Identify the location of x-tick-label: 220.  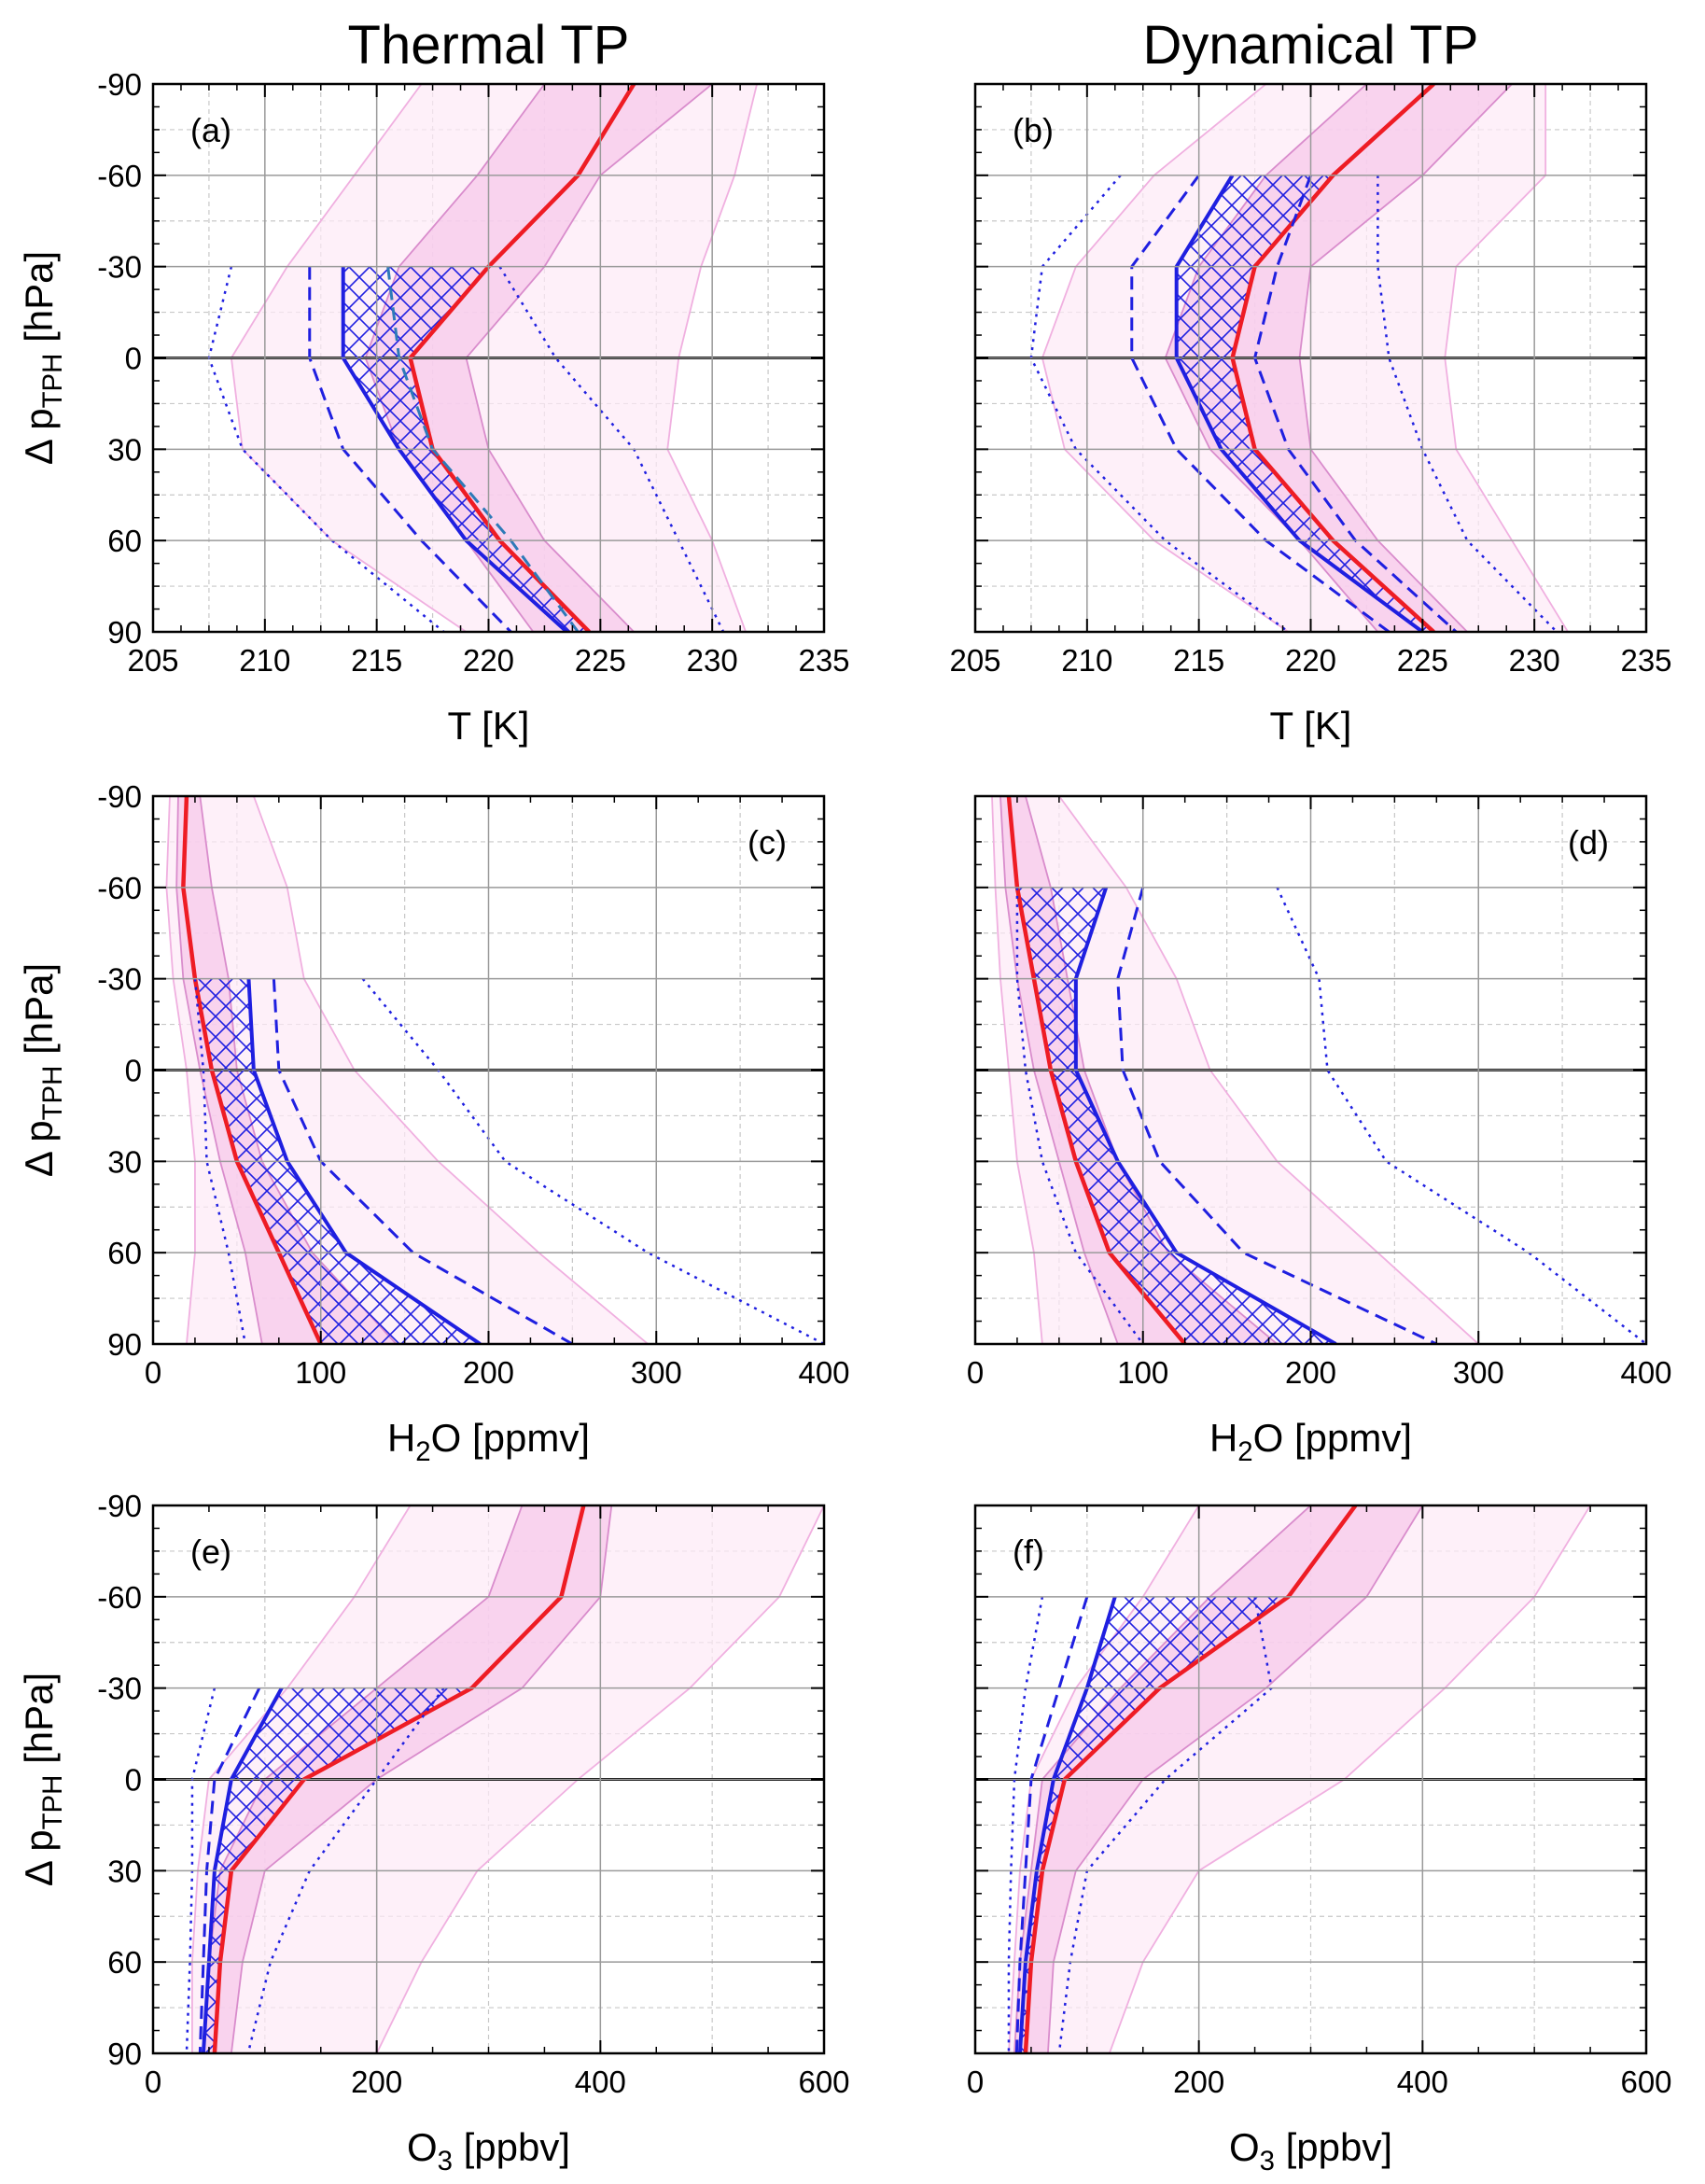
(489, 660).